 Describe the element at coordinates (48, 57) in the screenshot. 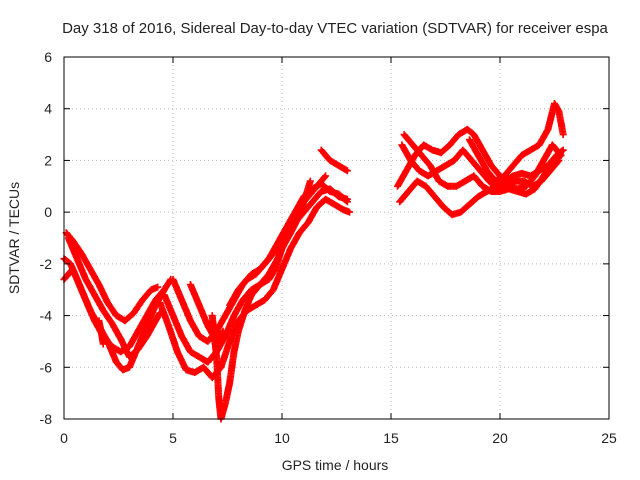

I see `y-tick-label: 6` at that location.